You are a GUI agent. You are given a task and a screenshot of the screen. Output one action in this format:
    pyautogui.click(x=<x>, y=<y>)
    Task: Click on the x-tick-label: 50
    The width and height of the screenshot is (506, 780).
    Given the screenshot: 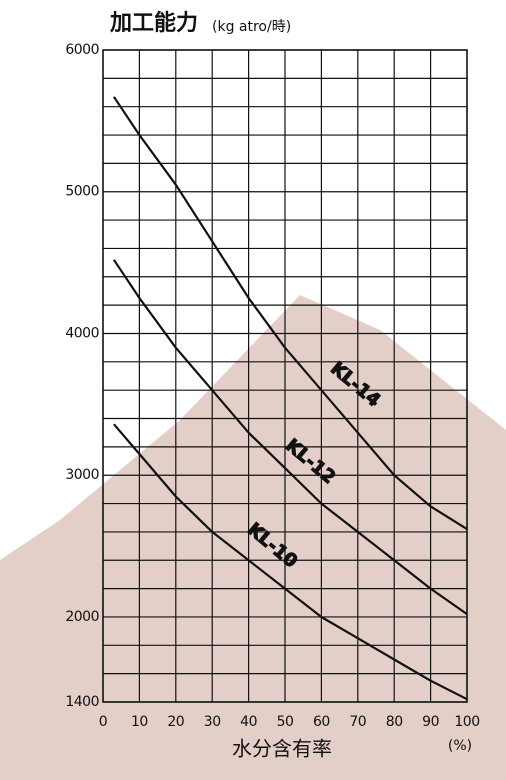 What is the action you would take?
    pyautogui.click(x=285, y=722)
    